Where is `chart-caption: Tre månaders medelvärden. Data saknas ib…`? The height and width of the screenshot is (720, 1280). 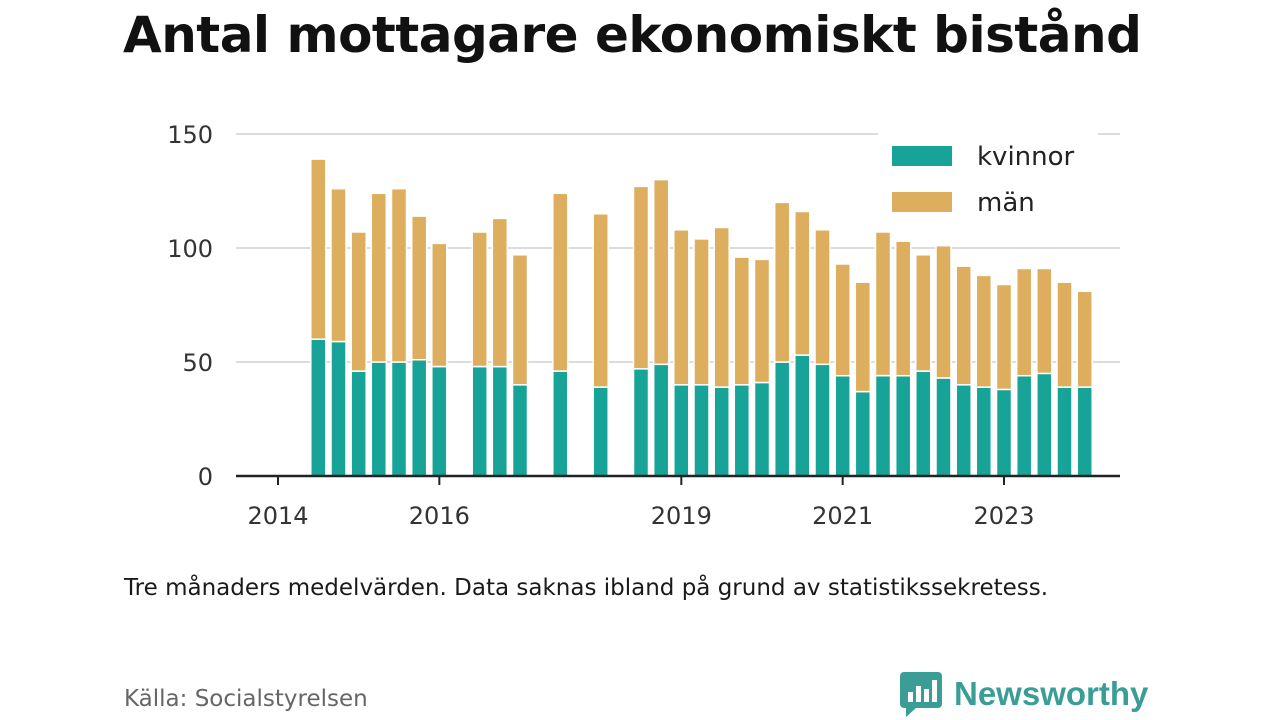 chart-caption: Tre månaders medelvärden. Data saknas ib… is located at coordinates (586, 588).